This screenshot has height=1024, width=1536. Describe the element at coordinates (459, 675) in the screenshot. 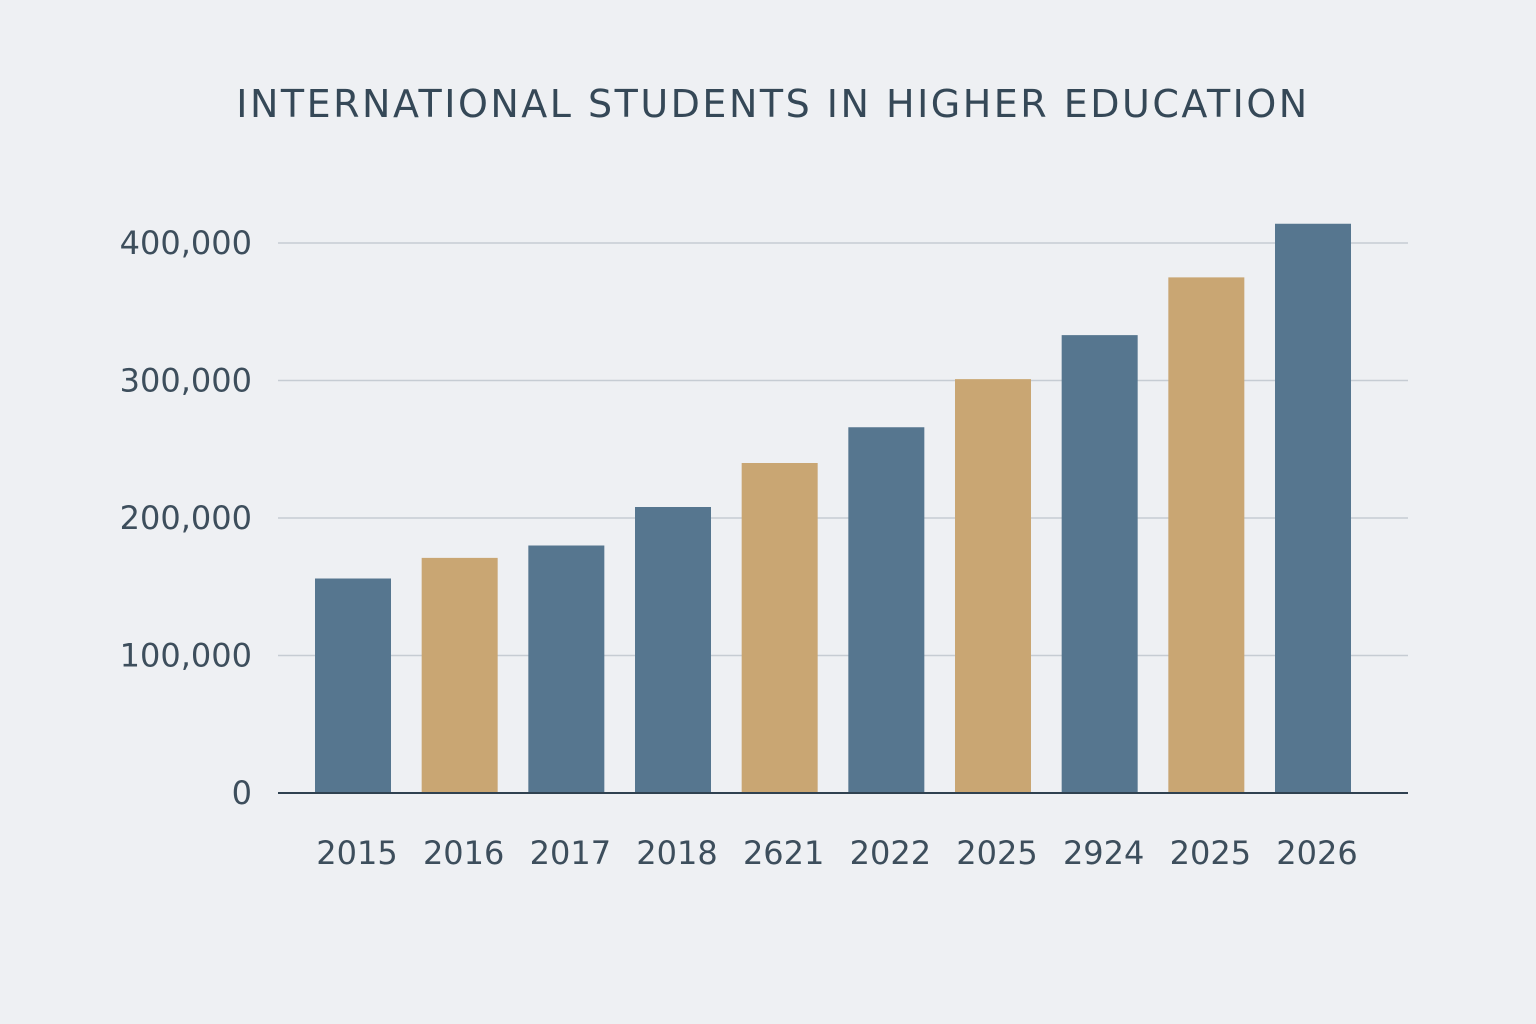

I see `bar-2016` at that location.